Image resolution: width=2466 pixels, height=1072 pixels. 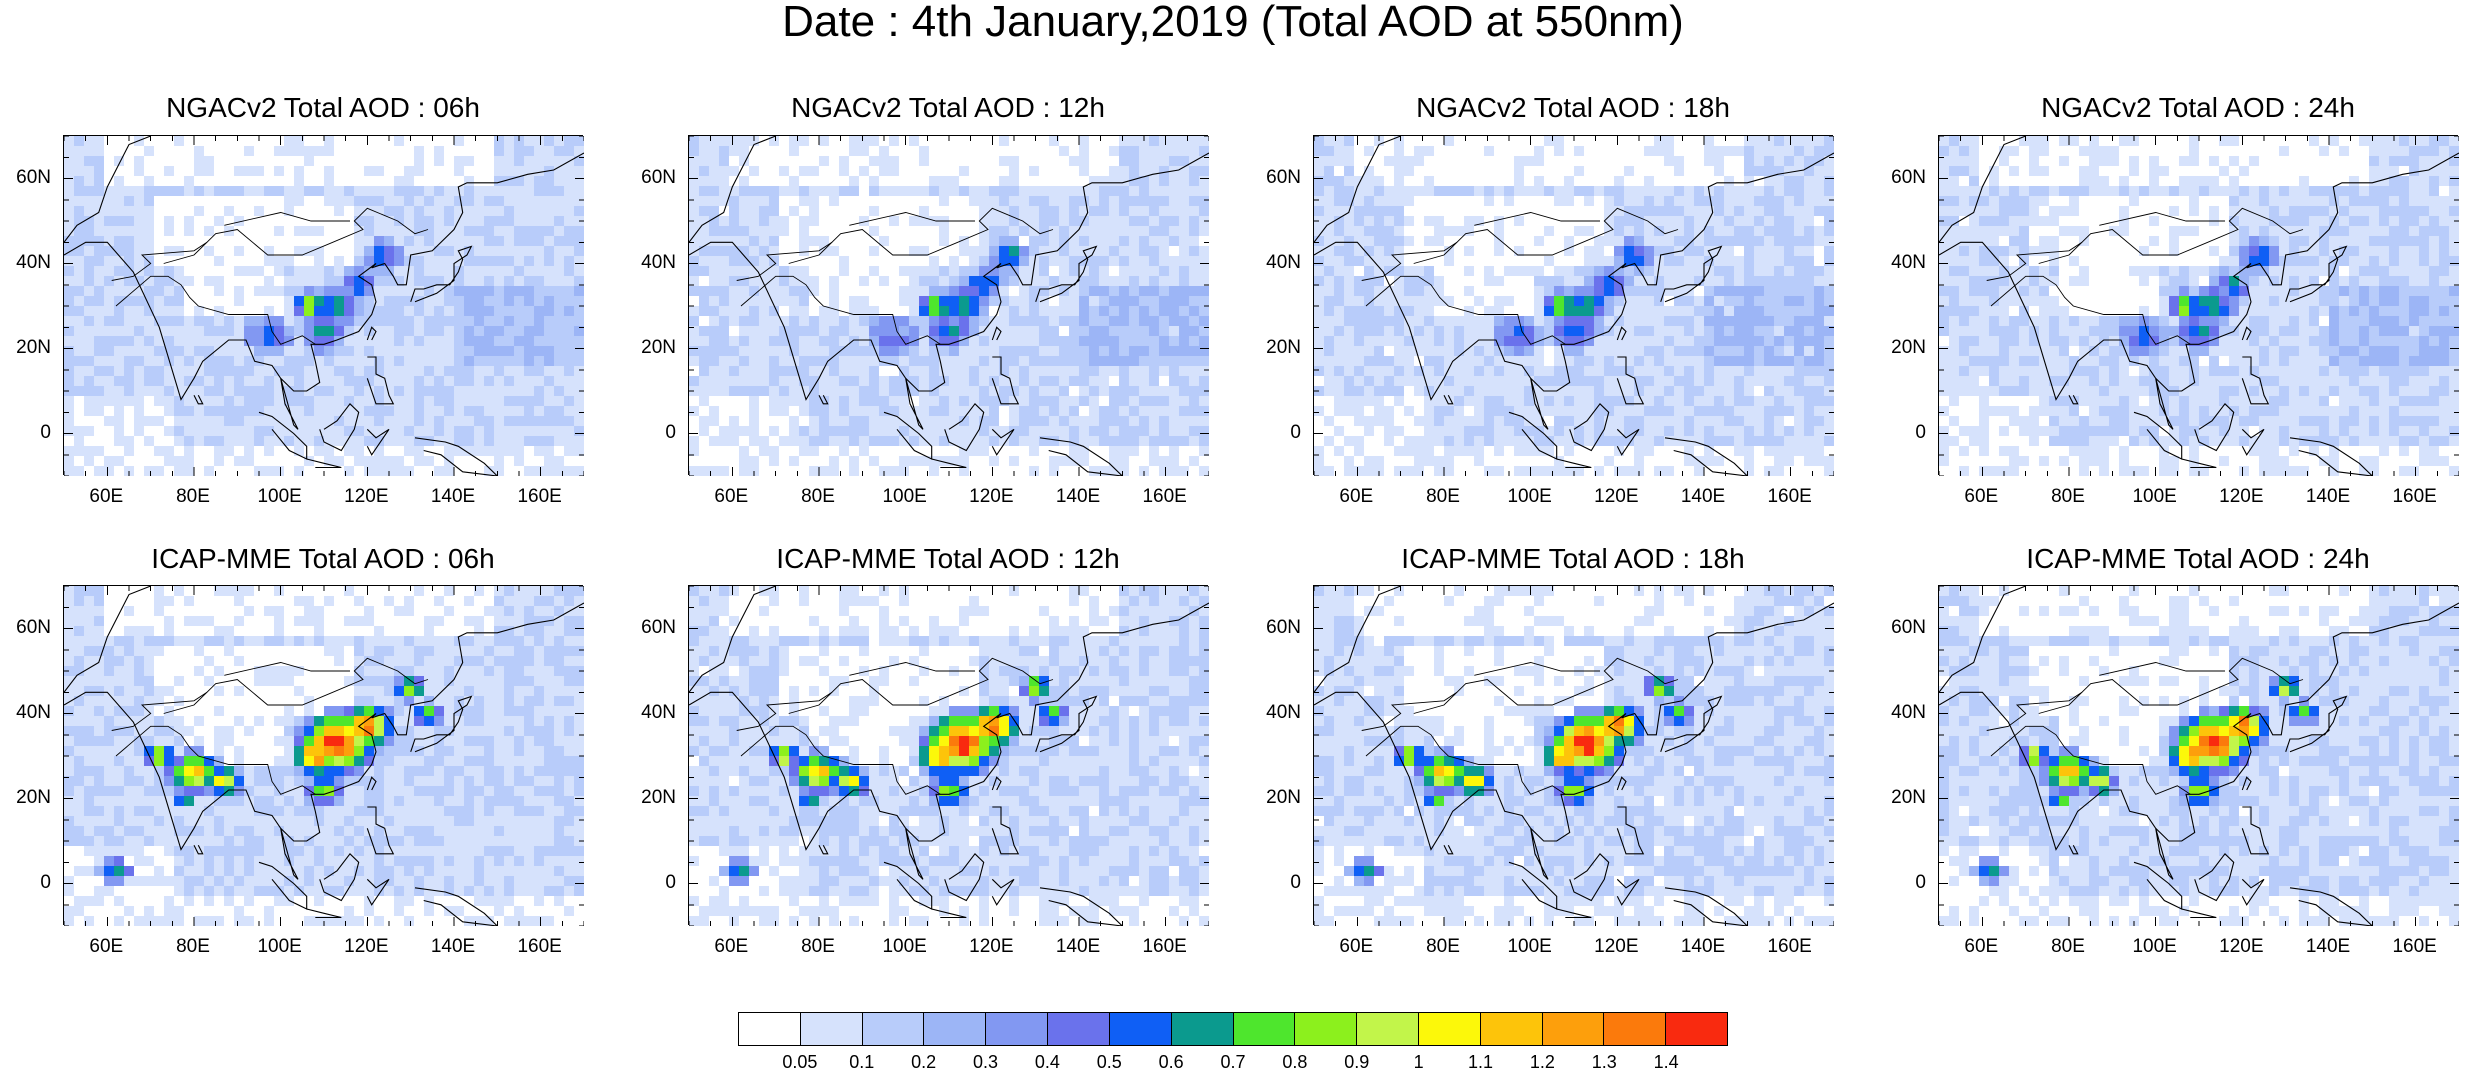 What do you see at coordinates (1666, 1062) in the screenshot?
I see `colorbar-tick-label: 1.4` at bounding box center [1666, 1062].